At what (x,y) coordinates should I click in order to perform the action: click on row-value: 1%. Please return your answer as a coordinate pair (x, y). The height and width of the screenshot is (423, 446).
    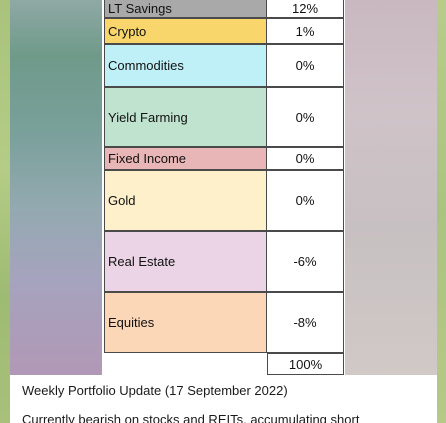
    Looking at the image, I should click on (305, 31).